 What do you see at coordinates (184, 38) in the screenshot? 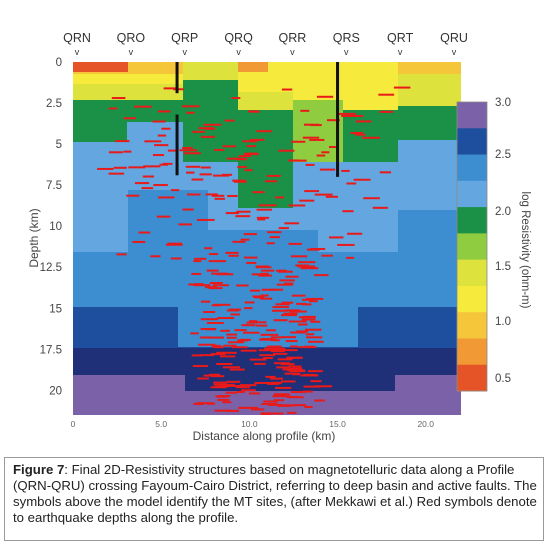
I see `site-label: QRP` at bounding box center [184, 38].